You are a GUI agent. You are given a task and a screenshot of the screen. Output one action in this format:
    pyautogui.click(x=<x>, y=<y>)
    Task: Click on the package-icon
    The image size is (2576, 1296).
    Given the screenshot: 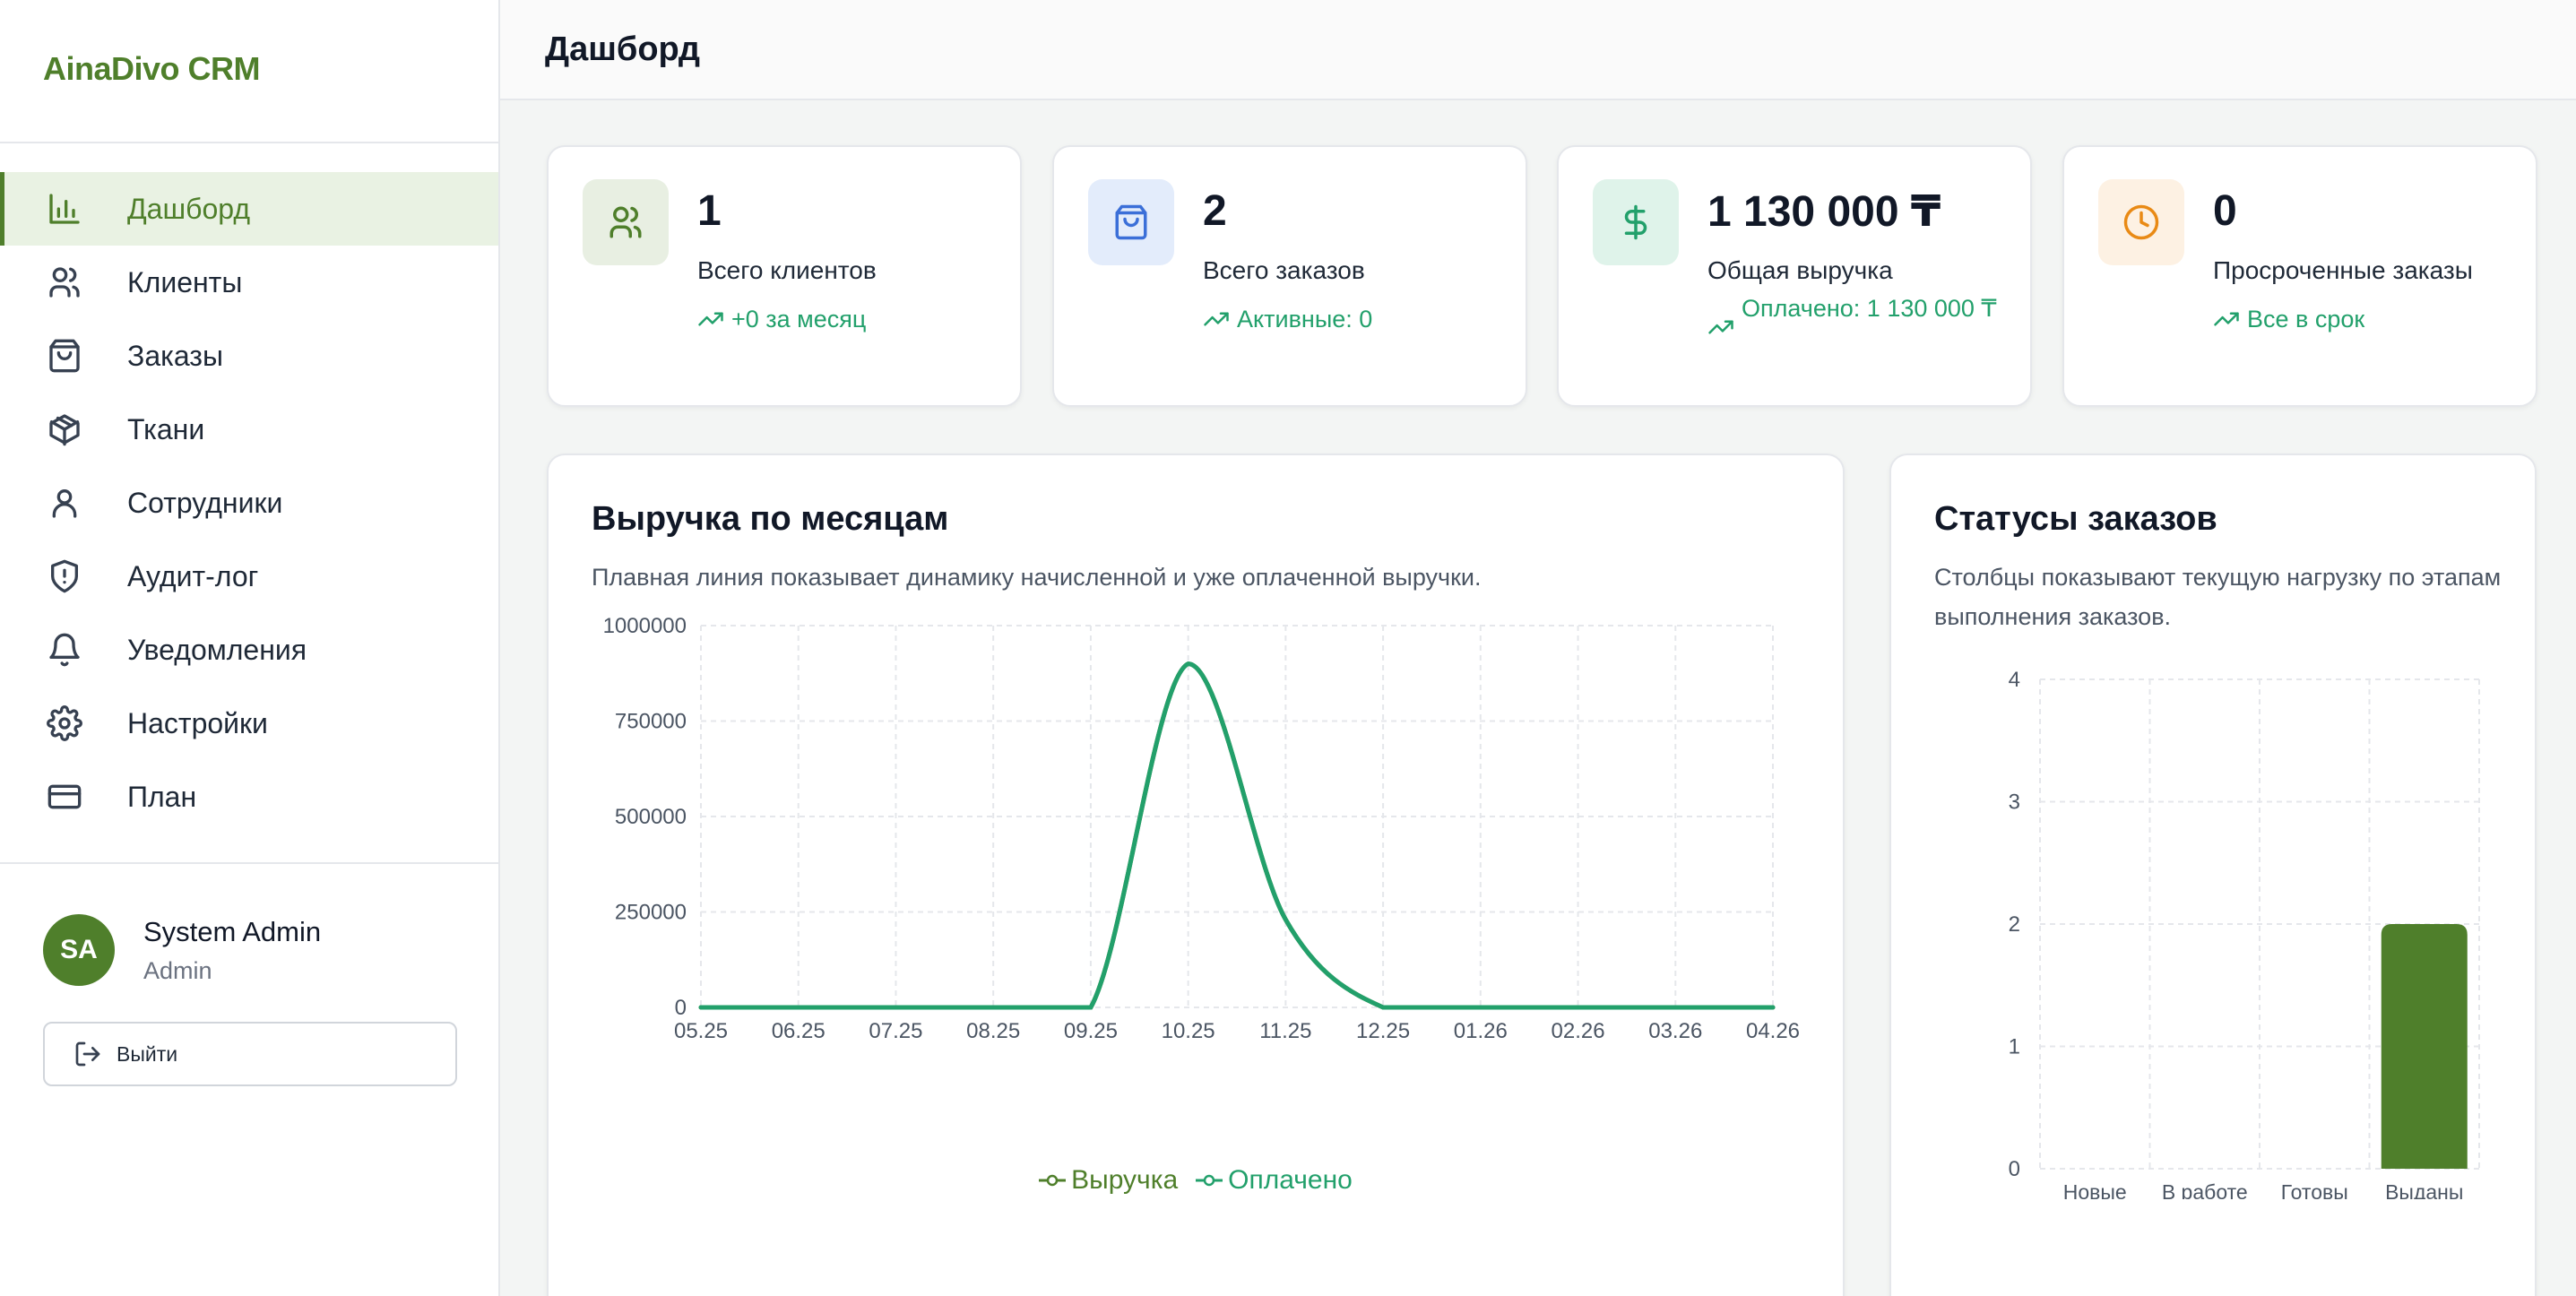 What is the action you would take?
    pyautogui.click(x=64, y=429)
    